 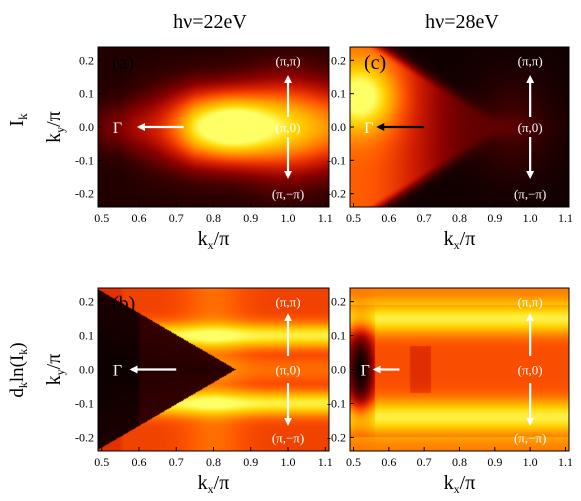 I want to click on row-label-dk-ln-ik: dkln(Ik), so click(x=18, y=369).